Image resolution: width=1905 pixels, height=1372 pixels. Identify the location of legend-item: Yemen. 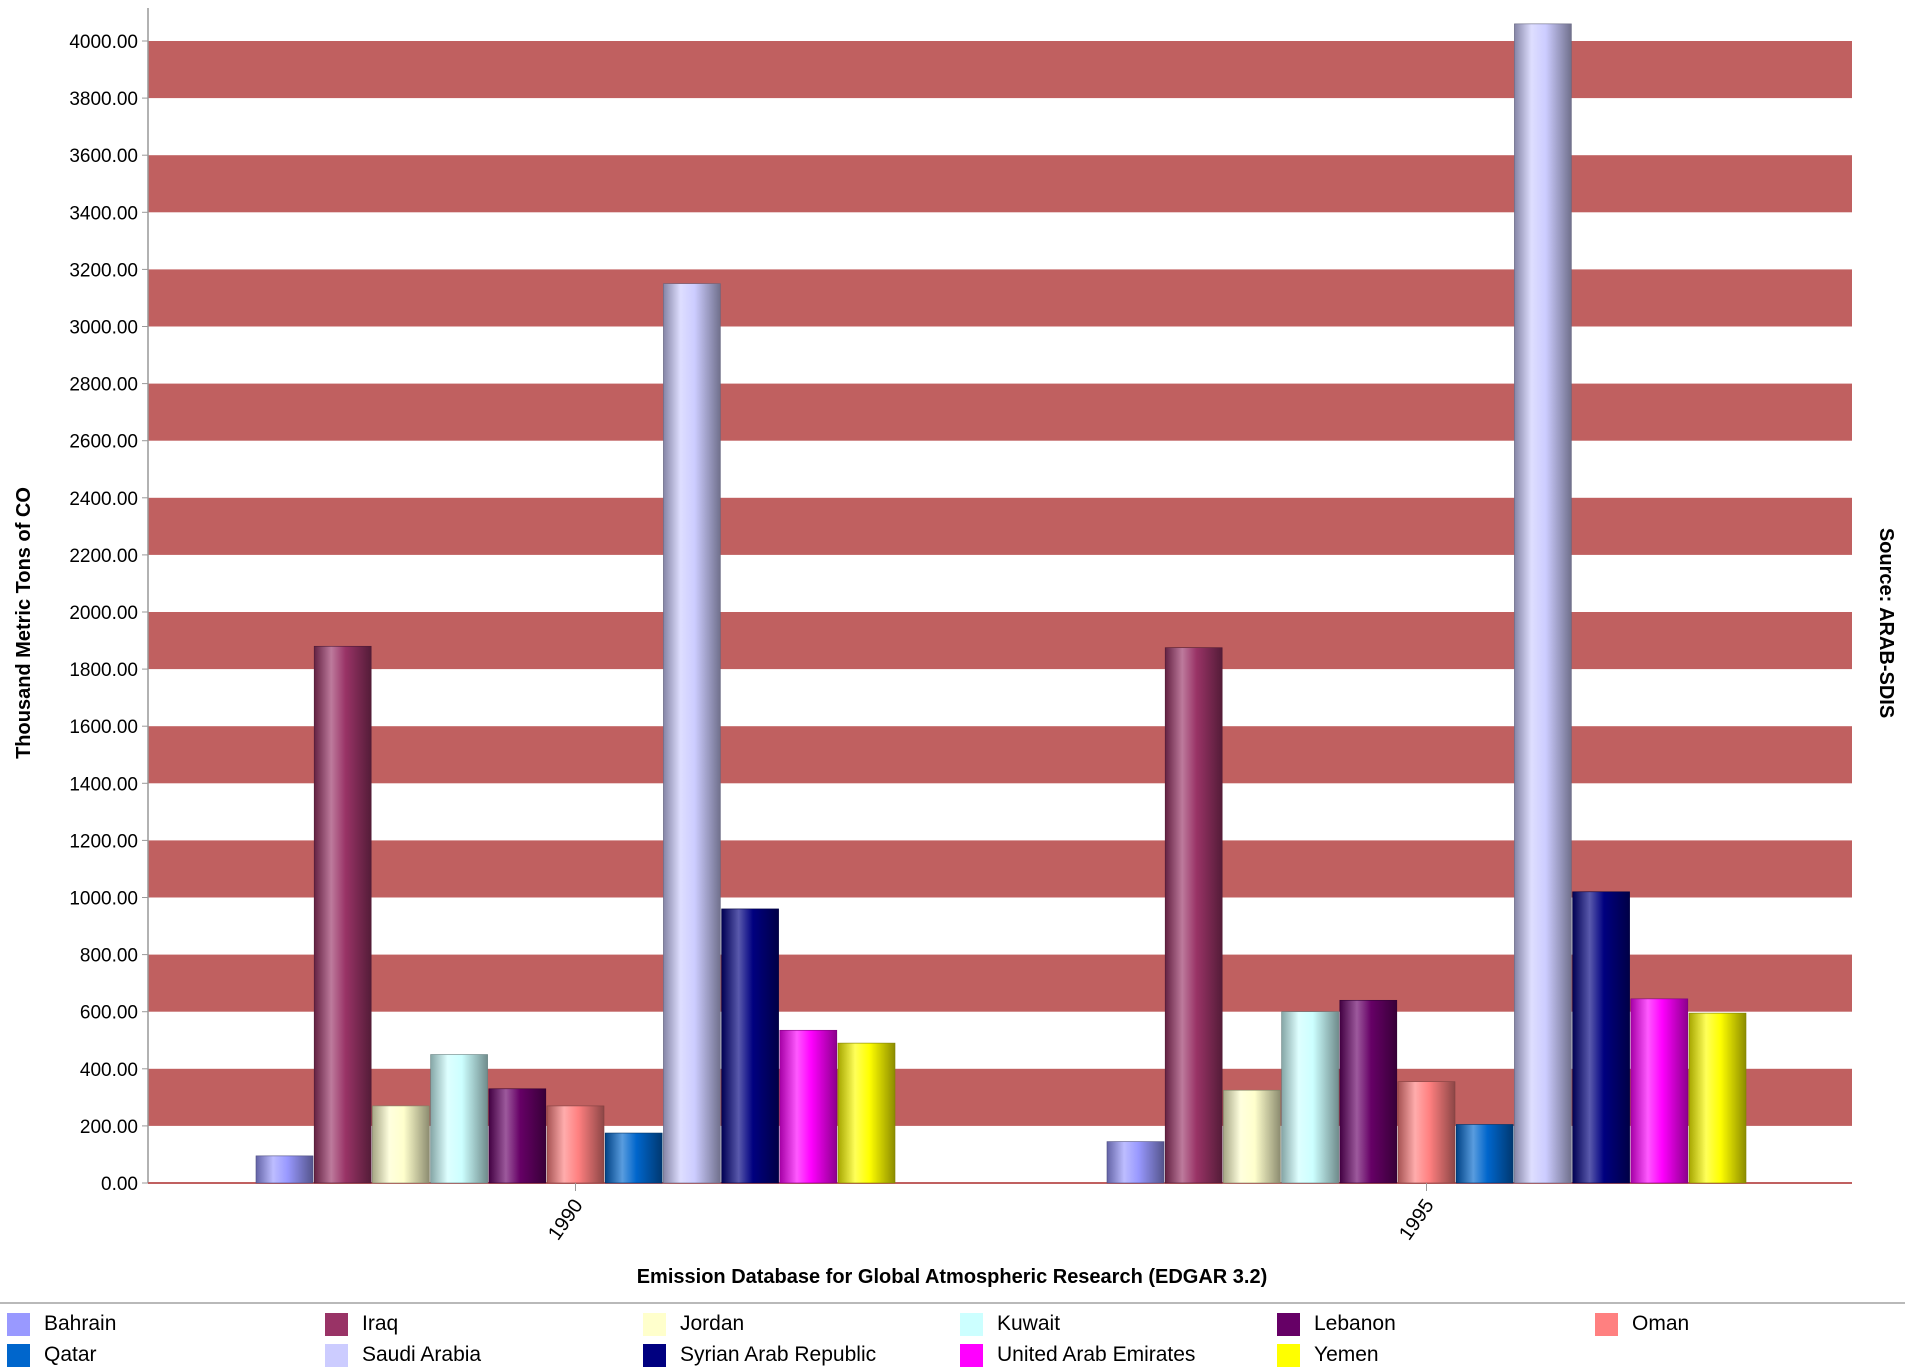
(1328, 1355).